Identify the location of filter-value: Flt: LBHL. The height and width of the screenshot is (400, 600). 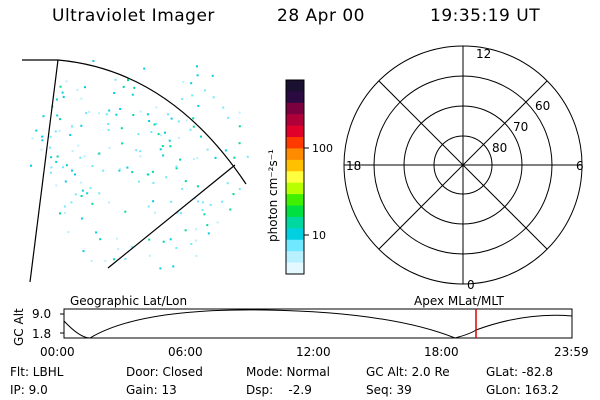
(37, 372).